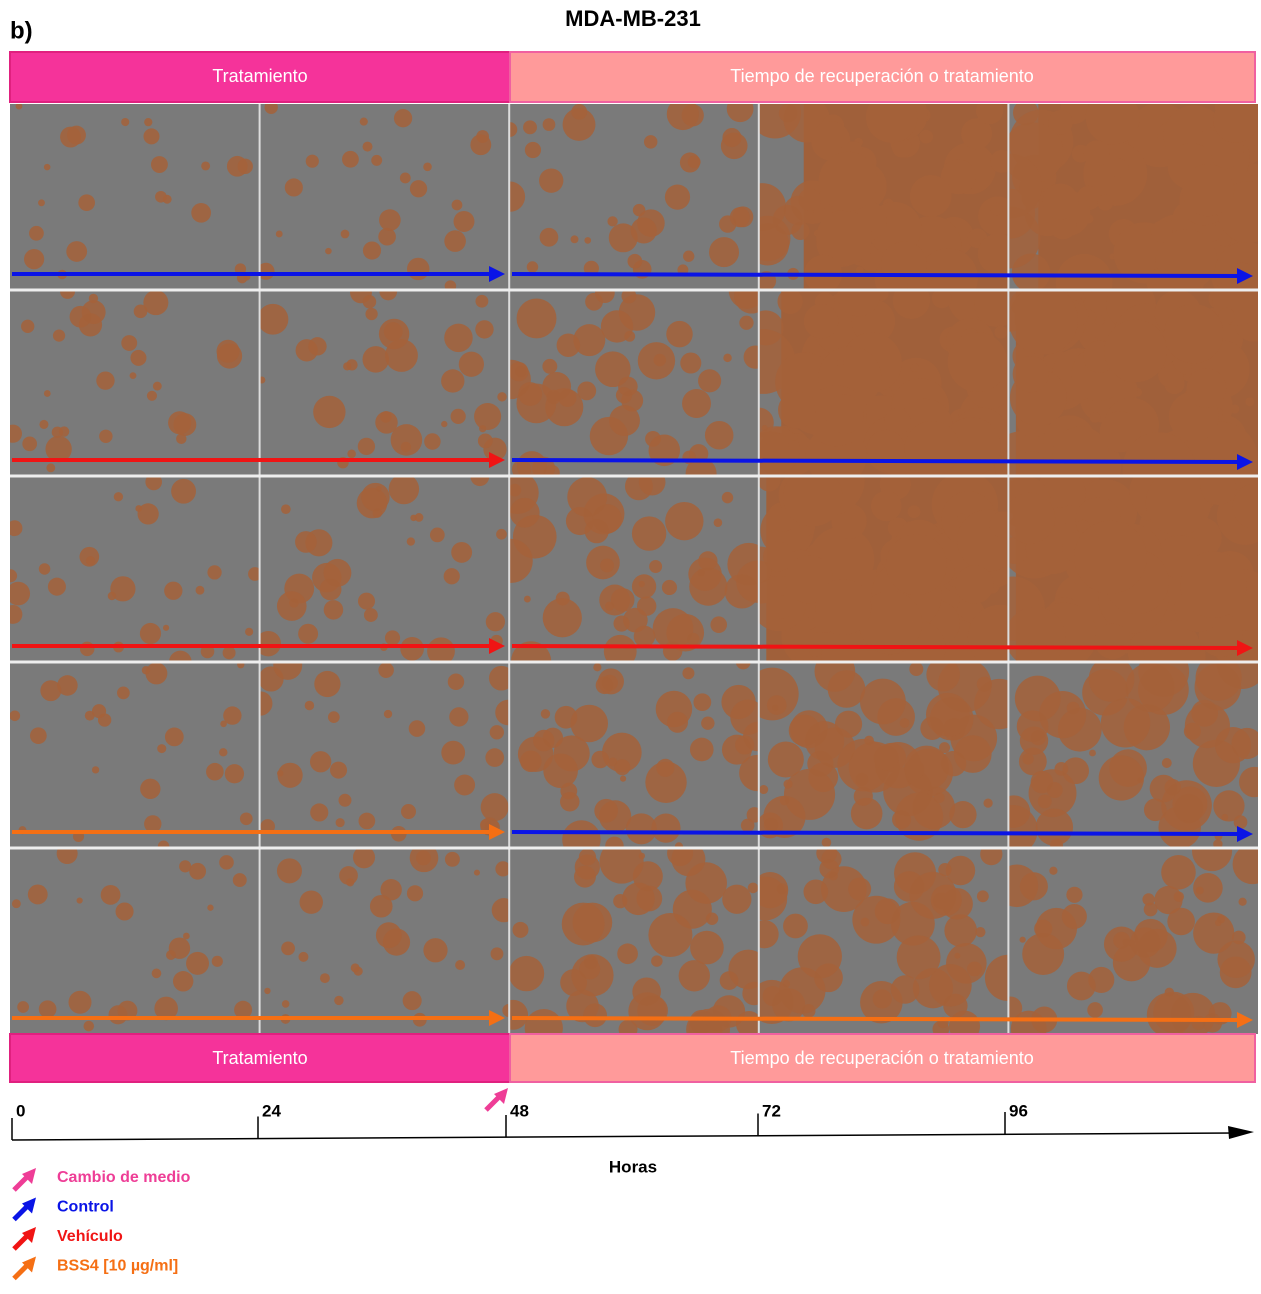 This screenshot has width=1261, height=1294. What do you see at coordinates (1245, 834) in the screenshot?
I see `condition-arrowhead` at bounding box center [1245, 834].